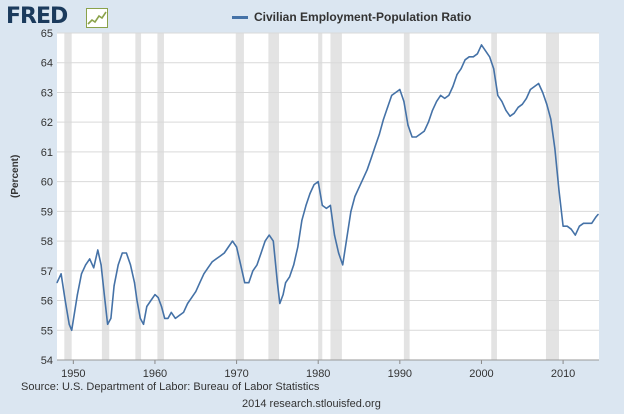 Image resolution: width=624 pixels, height=414 pixels. What do you see at coordinates (400, 374) in the screenshot?
I see `x-tick-label: 1990` at bounding box center [400, 374].